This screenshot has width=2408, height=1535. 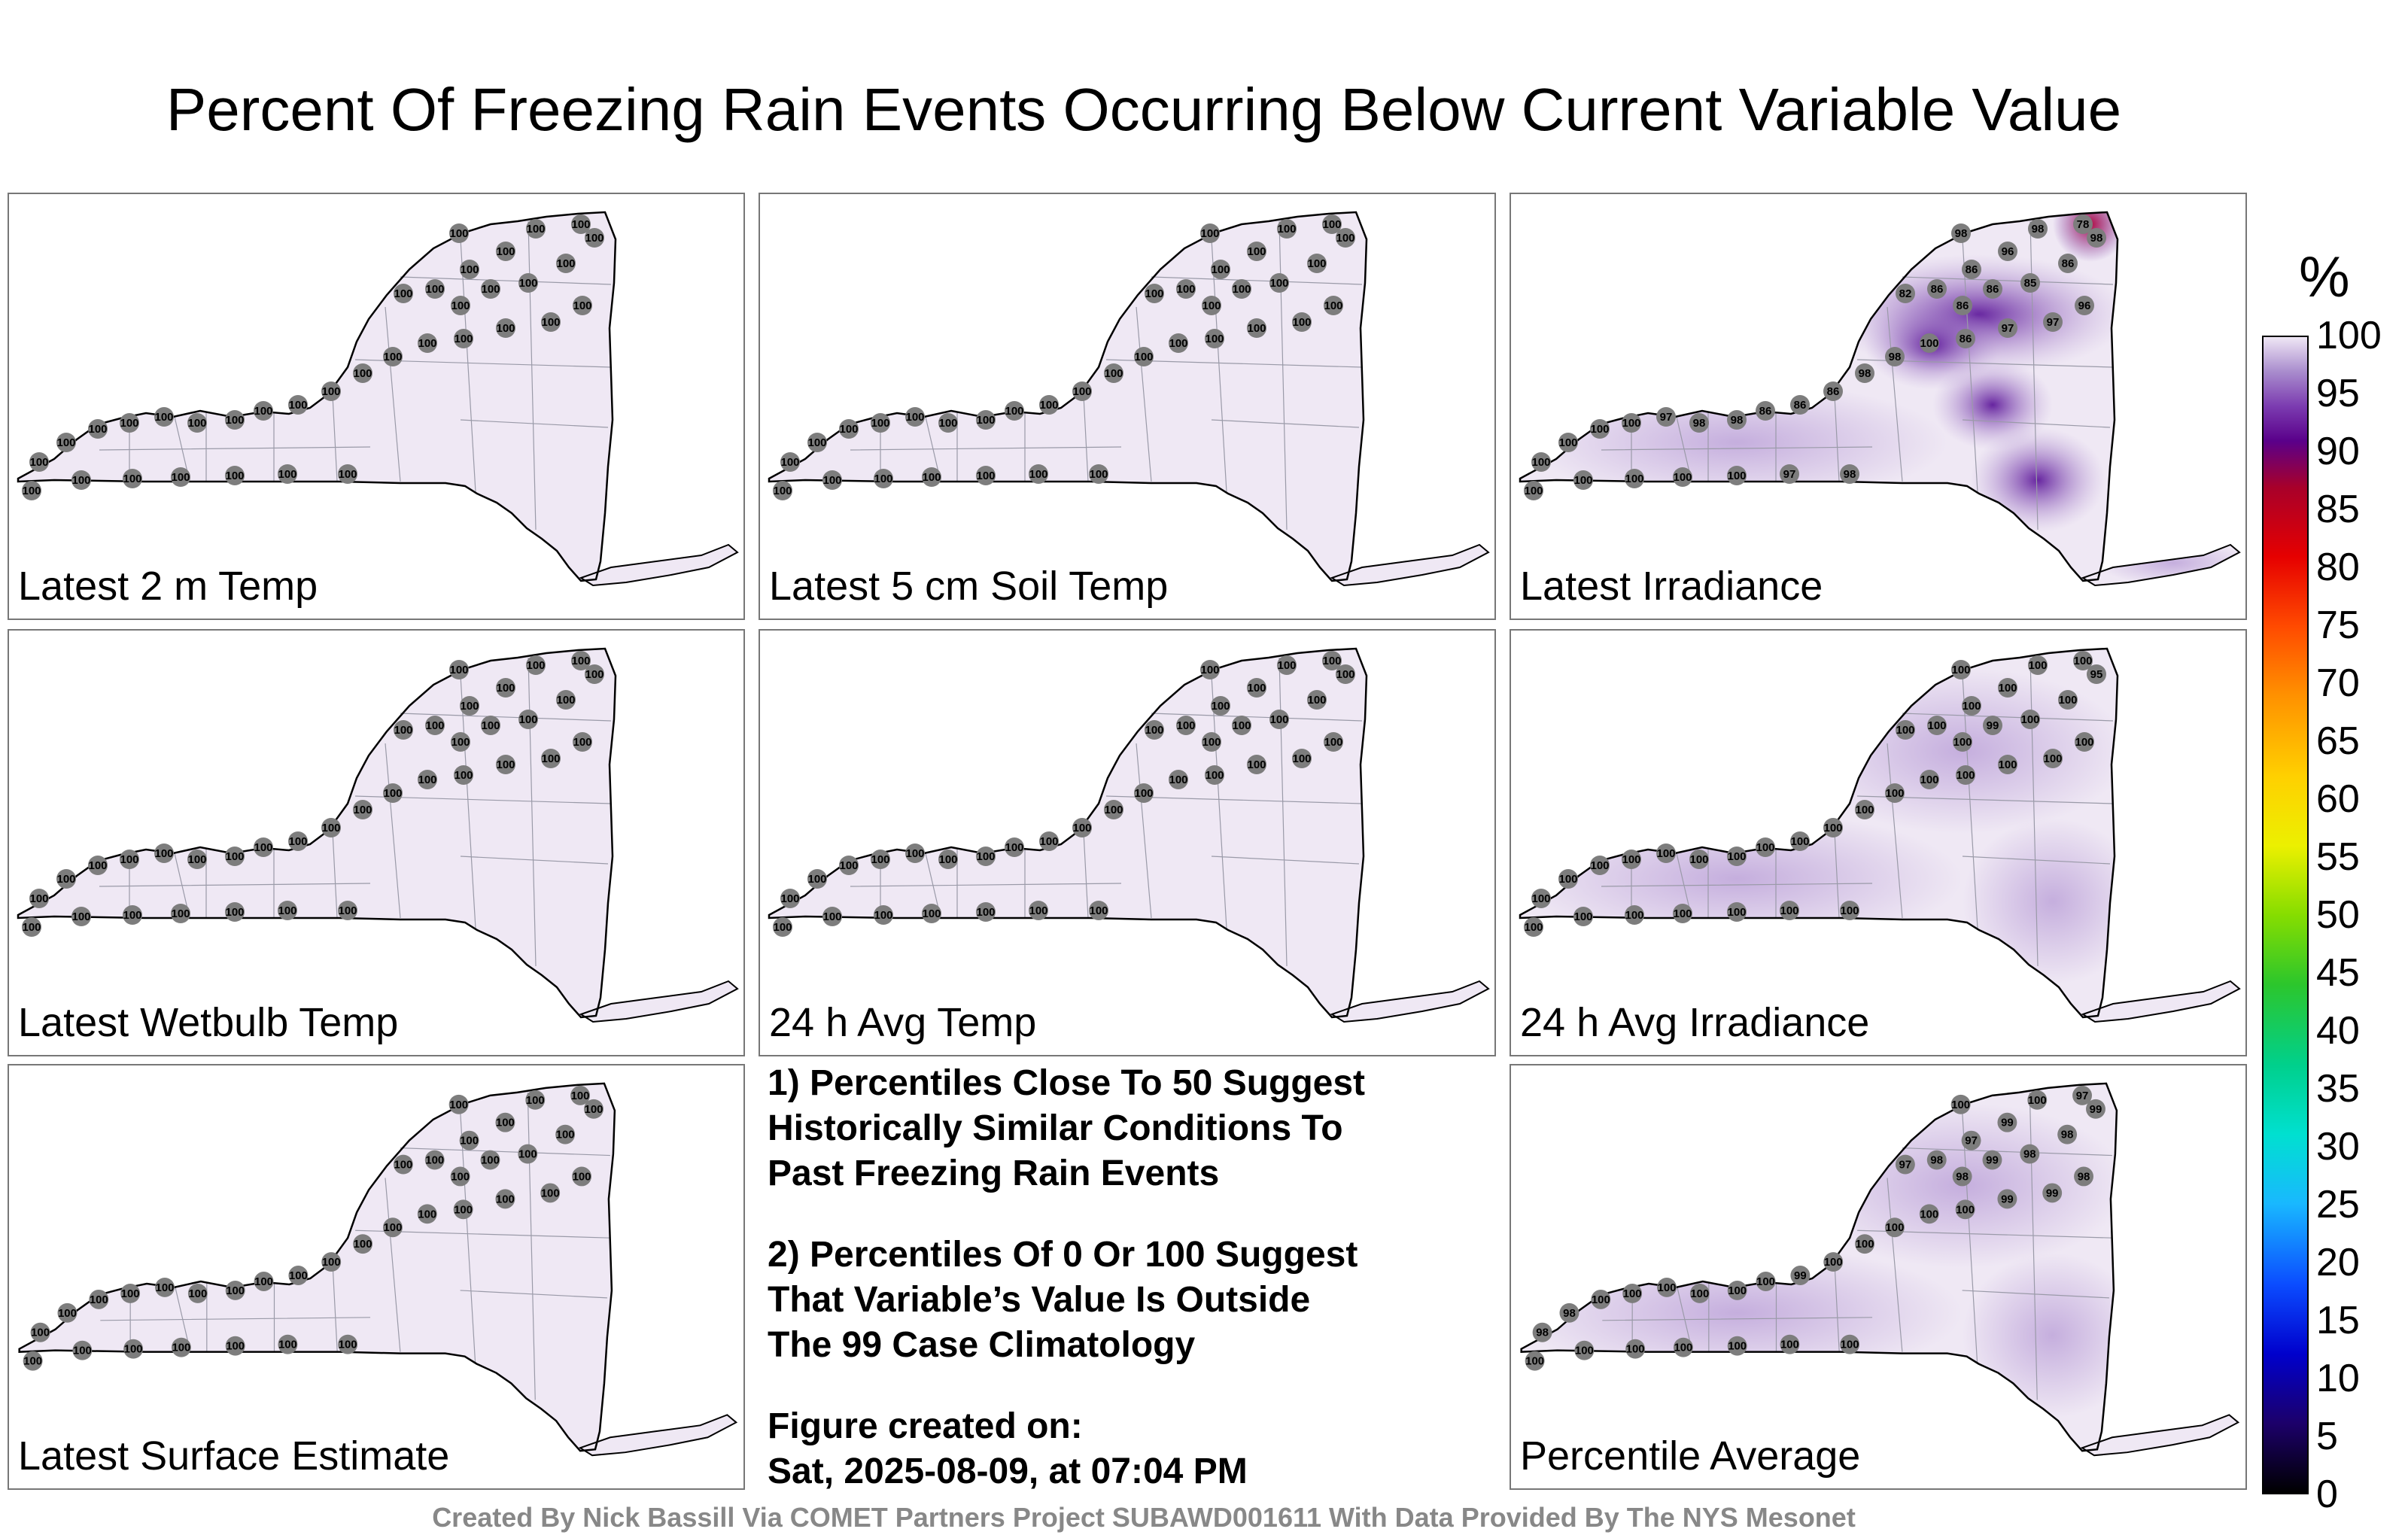 What do you see at coordinates (2096, 674) in the screenshot?
I see `station-value: 95` at bounding box center [2096, 674].